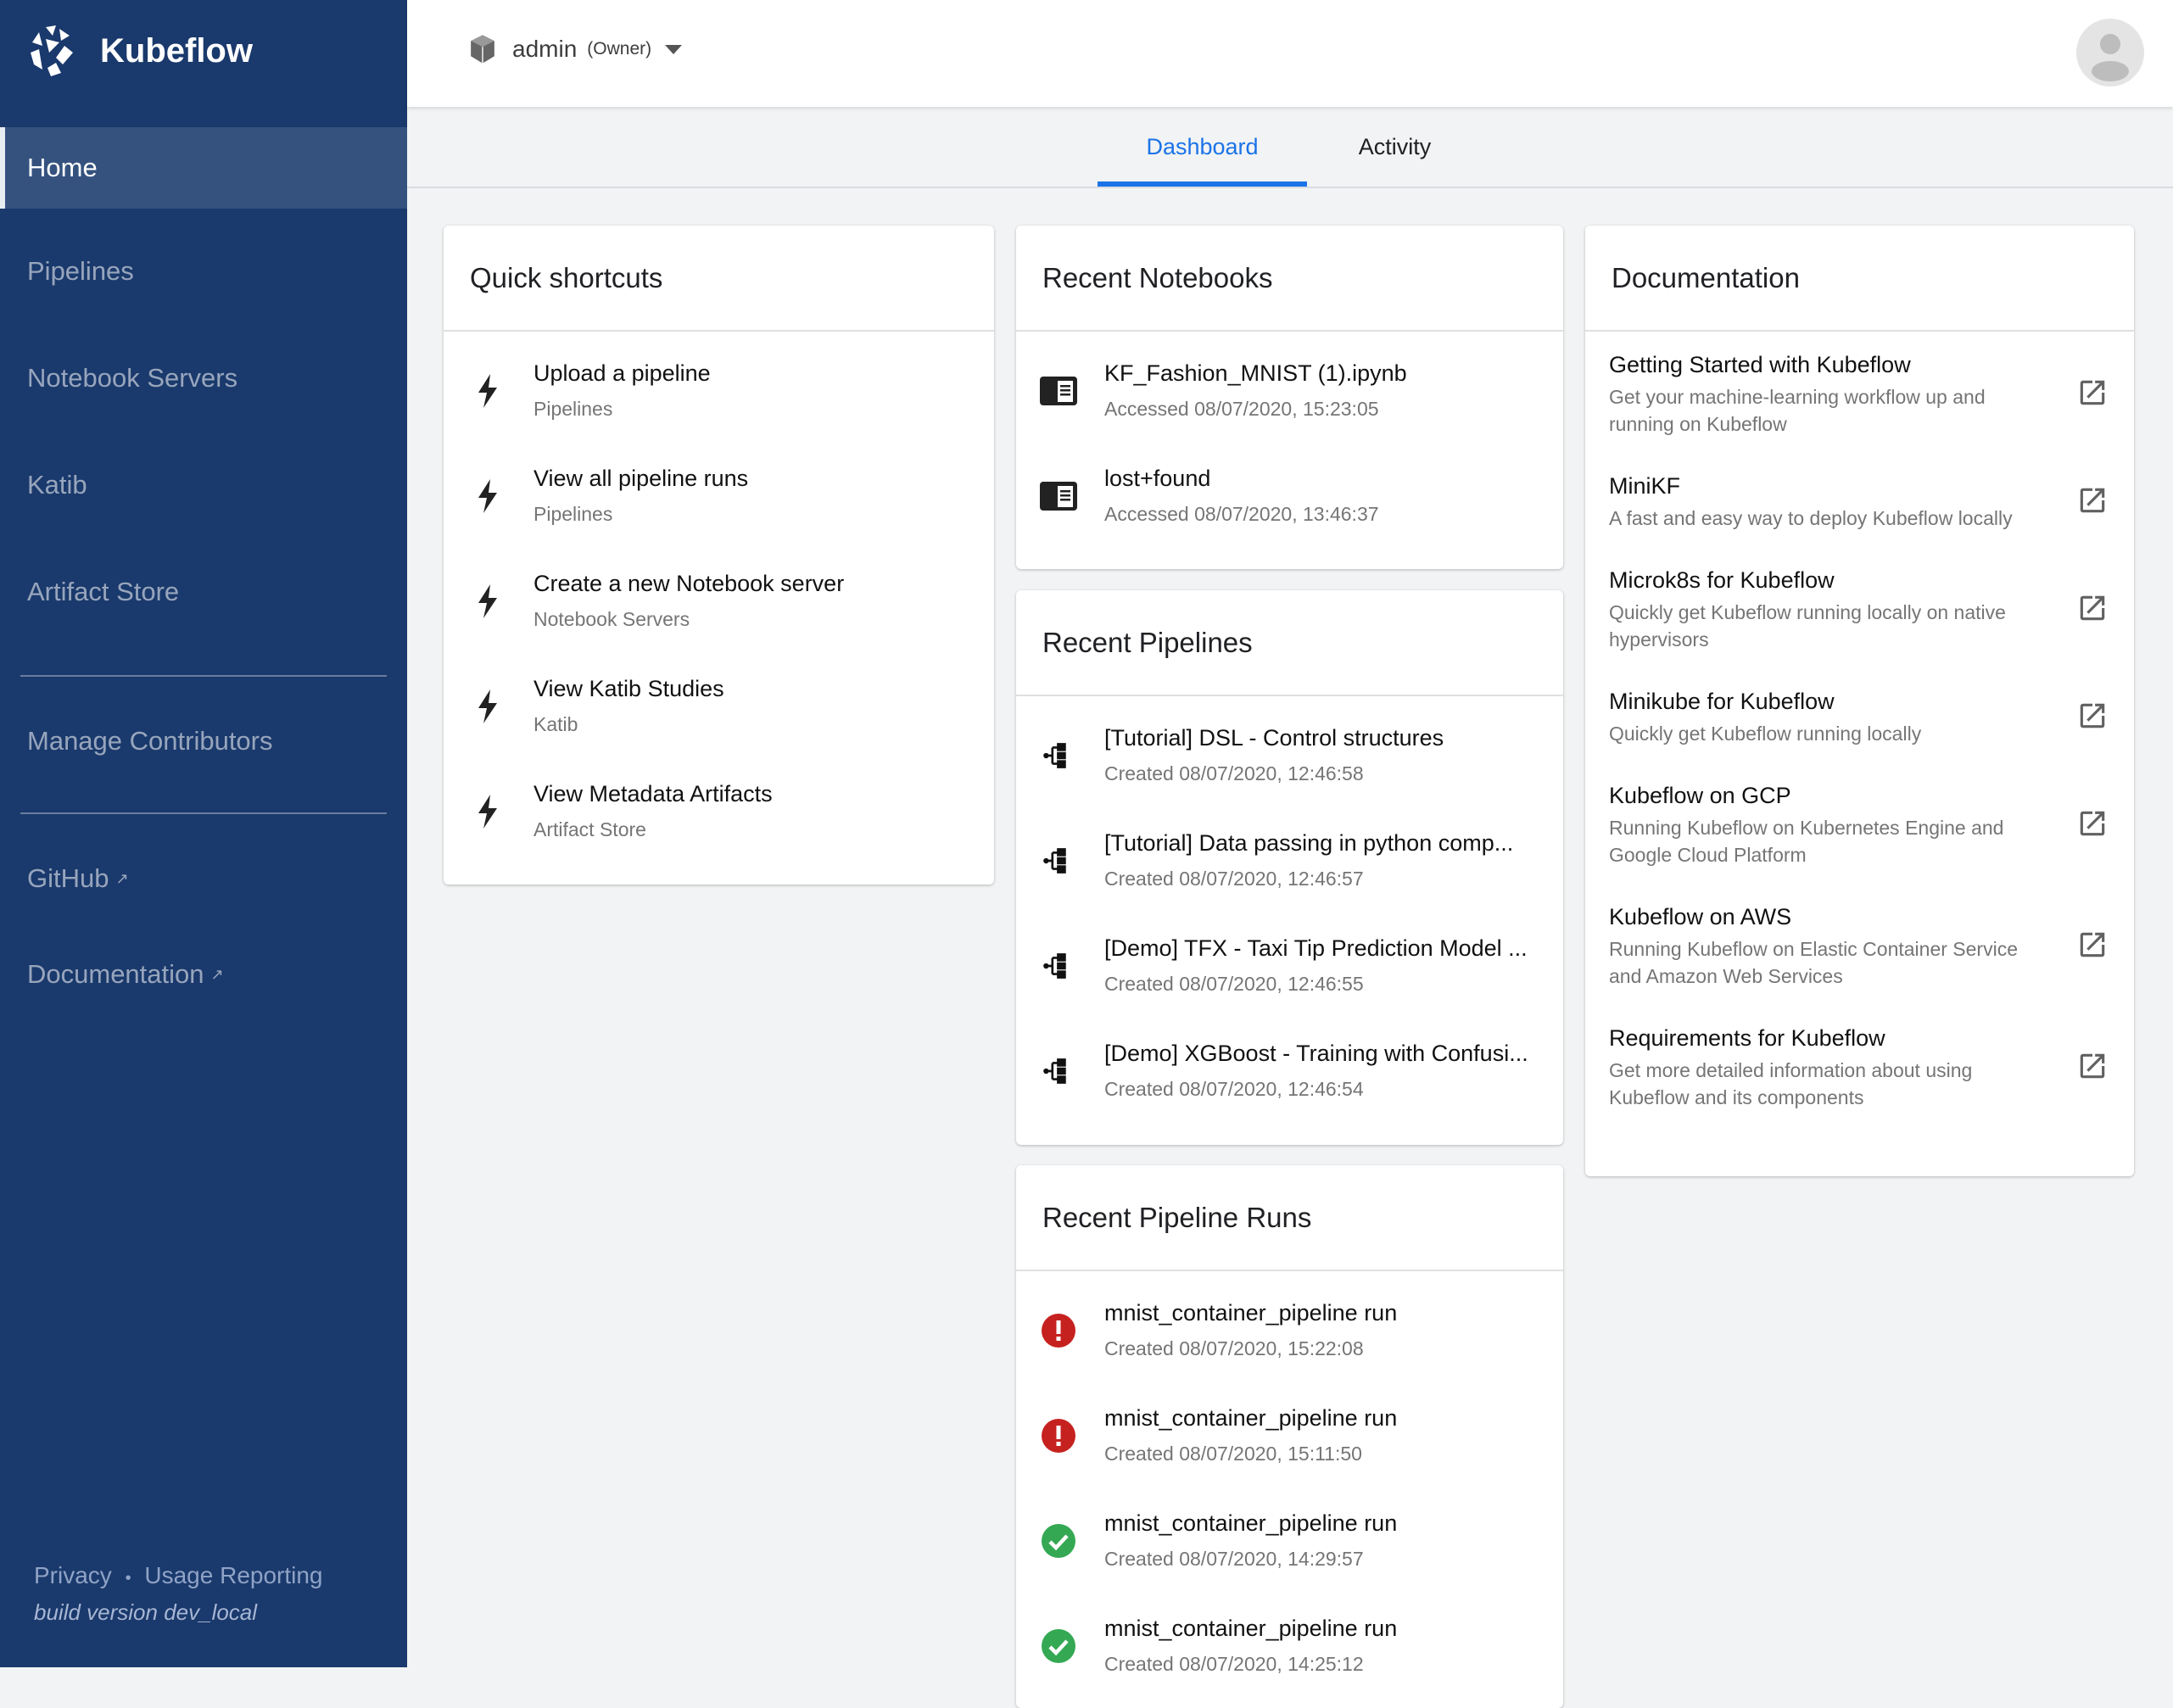  I want to click on tab-bar: Dashboard Activity, so click(1290, 147).